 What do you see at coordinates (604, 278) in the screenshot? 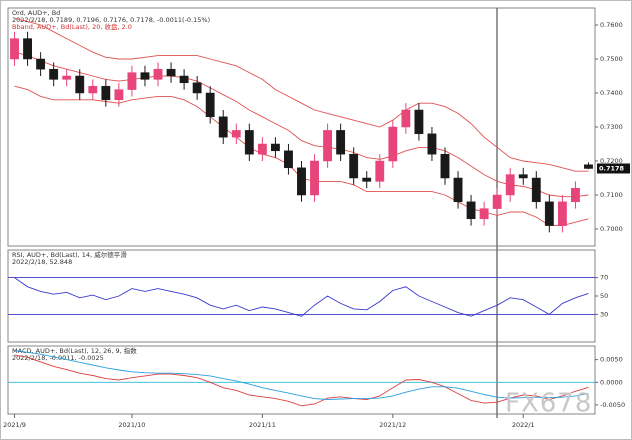
I see `y-tick-label: 70` at bounding box center [604, 278].